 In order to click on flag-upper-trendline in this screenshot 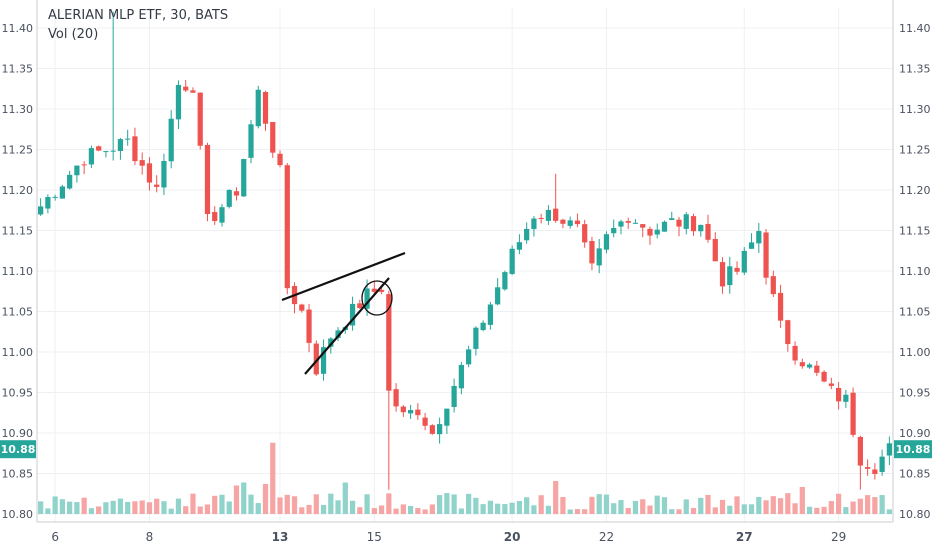, I will do `click(343, 276)`.